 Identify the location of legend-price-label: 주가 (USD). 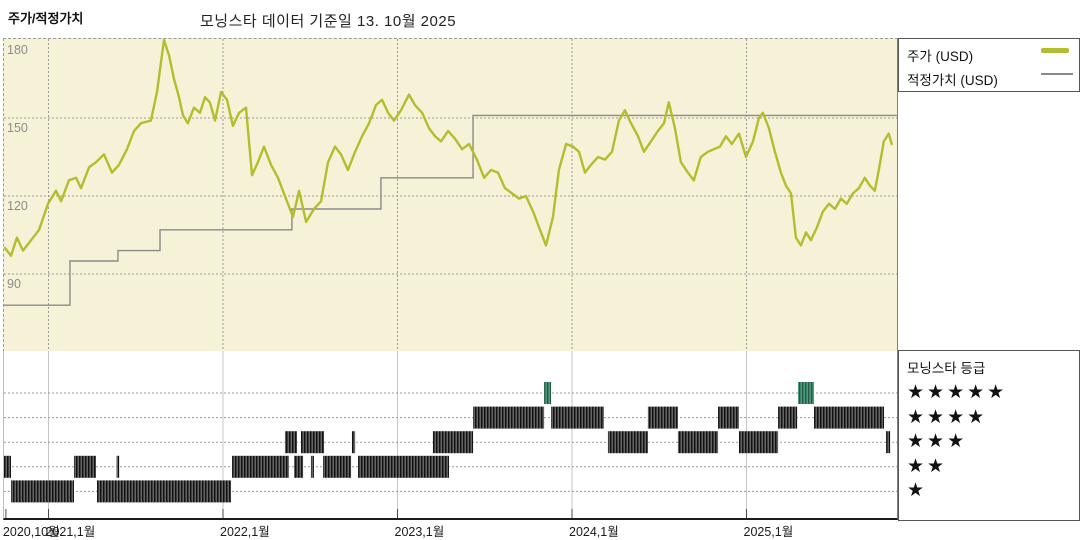
(940, 56).